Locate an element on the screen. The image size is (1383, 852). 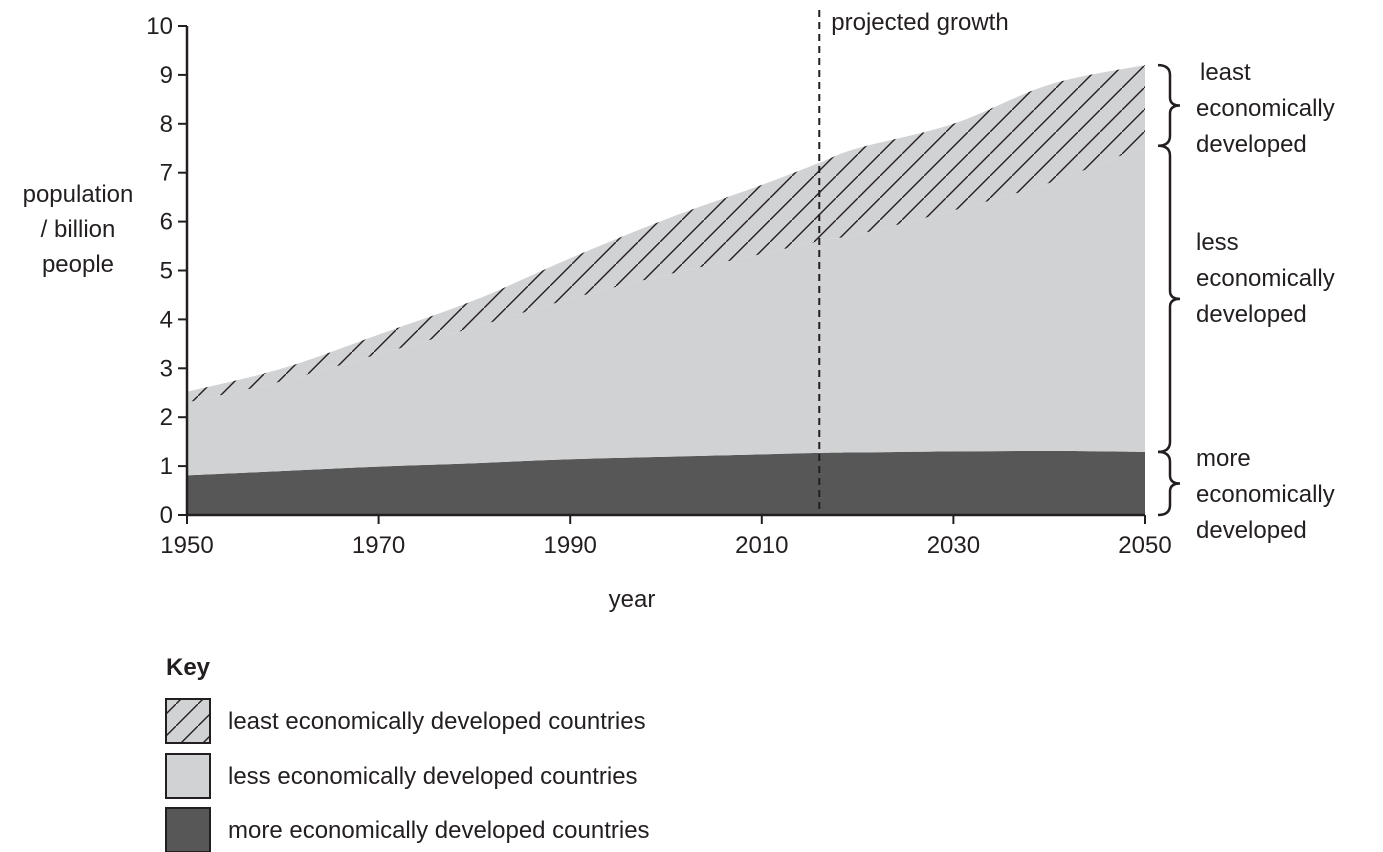
area-more is located at coordinates (666, 482).